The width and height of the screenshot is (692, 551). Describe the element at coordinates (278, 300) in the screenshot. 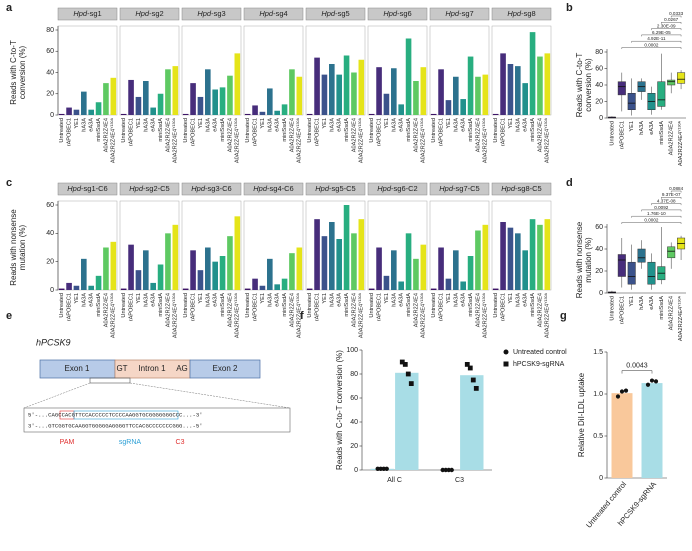

I see `x-tick-label: eA3A` at that location.